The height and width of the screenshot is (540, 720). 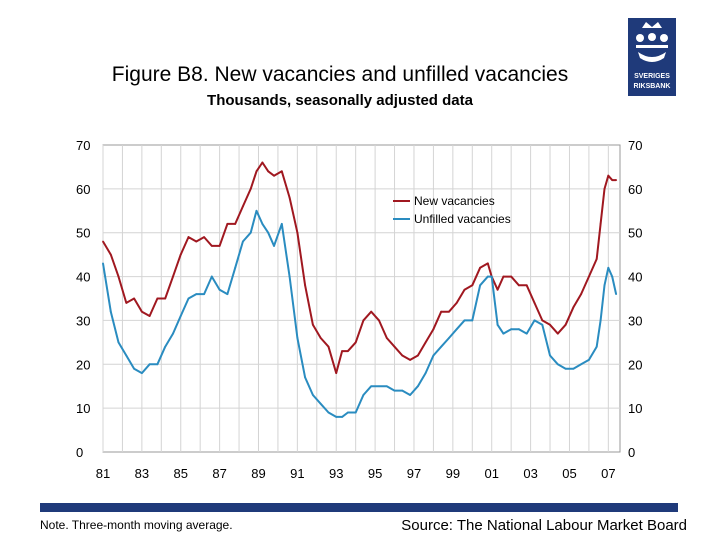 What do you see at coordinates (635, 320) in the screenshot?
I see `y-tick-label-right: 30` at bounding box center [635, 320].